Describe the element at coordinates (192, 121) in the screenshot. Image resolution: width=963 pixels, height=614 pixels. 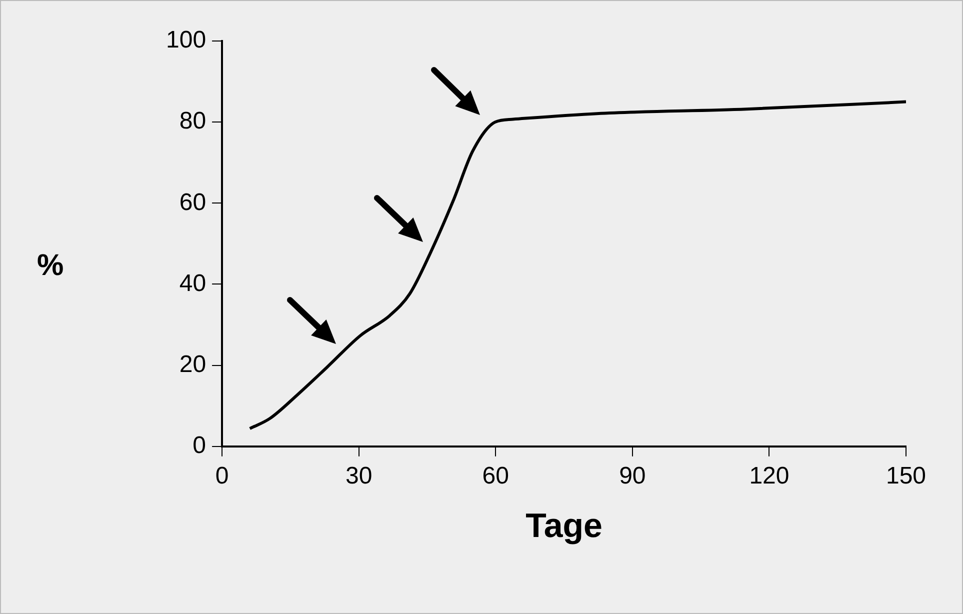
I see `y-tick-label: 80` at that location.